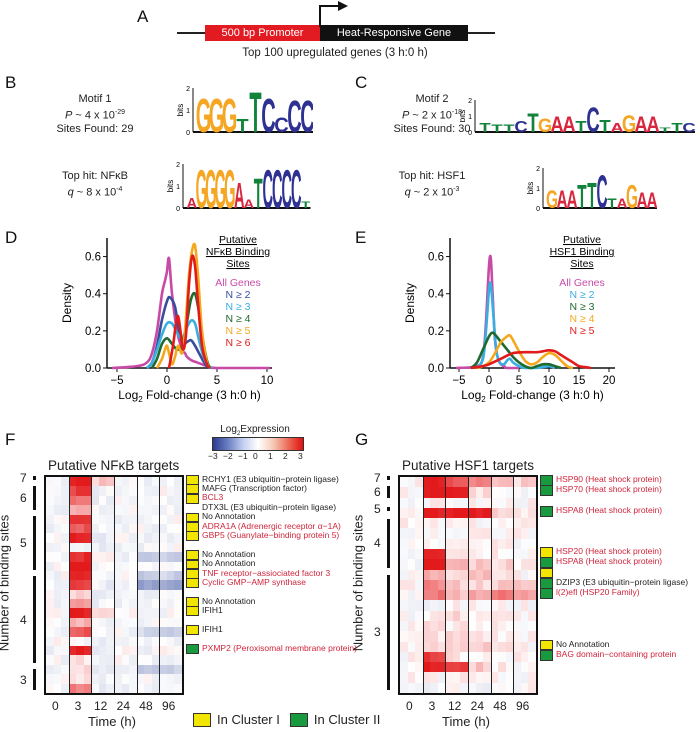  I want to click on legend-entry: N ≥ 4, so click(237, 319).